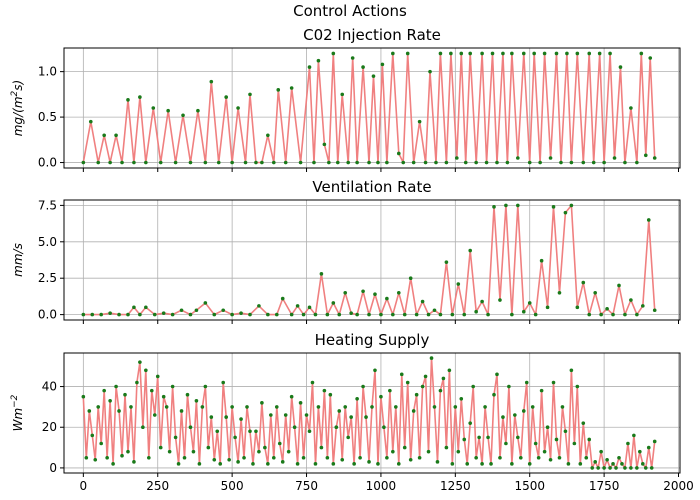 The height and width of the screenshot is (500, 700). I want to click on y-tick-label: 0.5, so click(47, 117).